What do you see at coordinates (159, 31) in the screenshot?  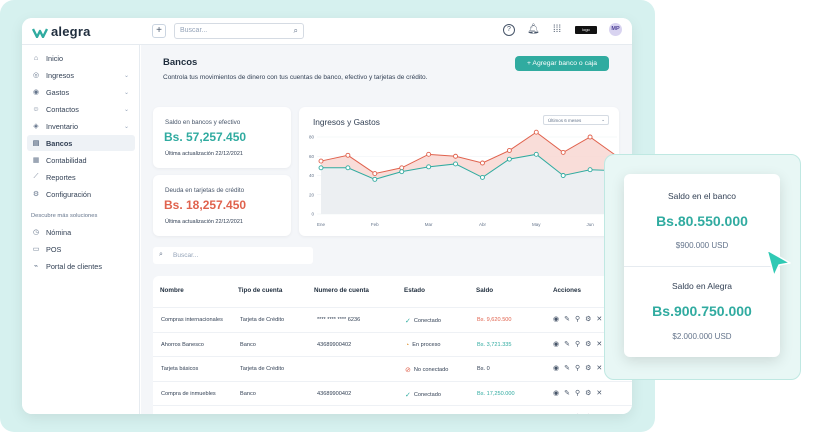 I see `create-button: +` at bounding box center [159, 31].